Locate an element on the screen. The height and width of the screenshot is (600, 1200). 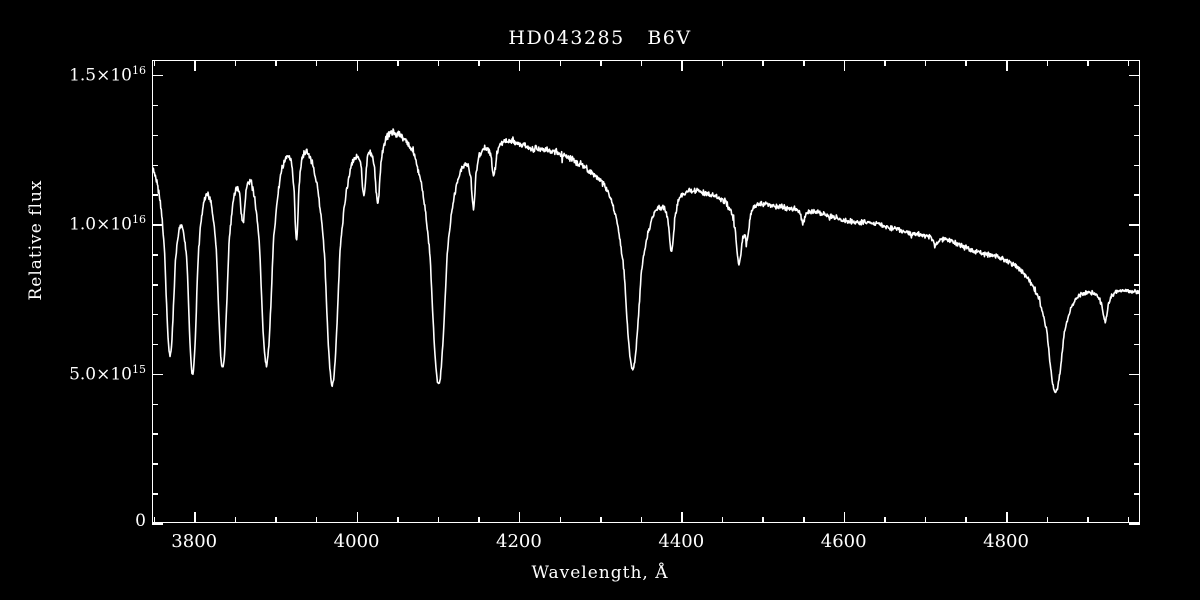
x-tick-label: 4600 is located at coordinates (843, 541).